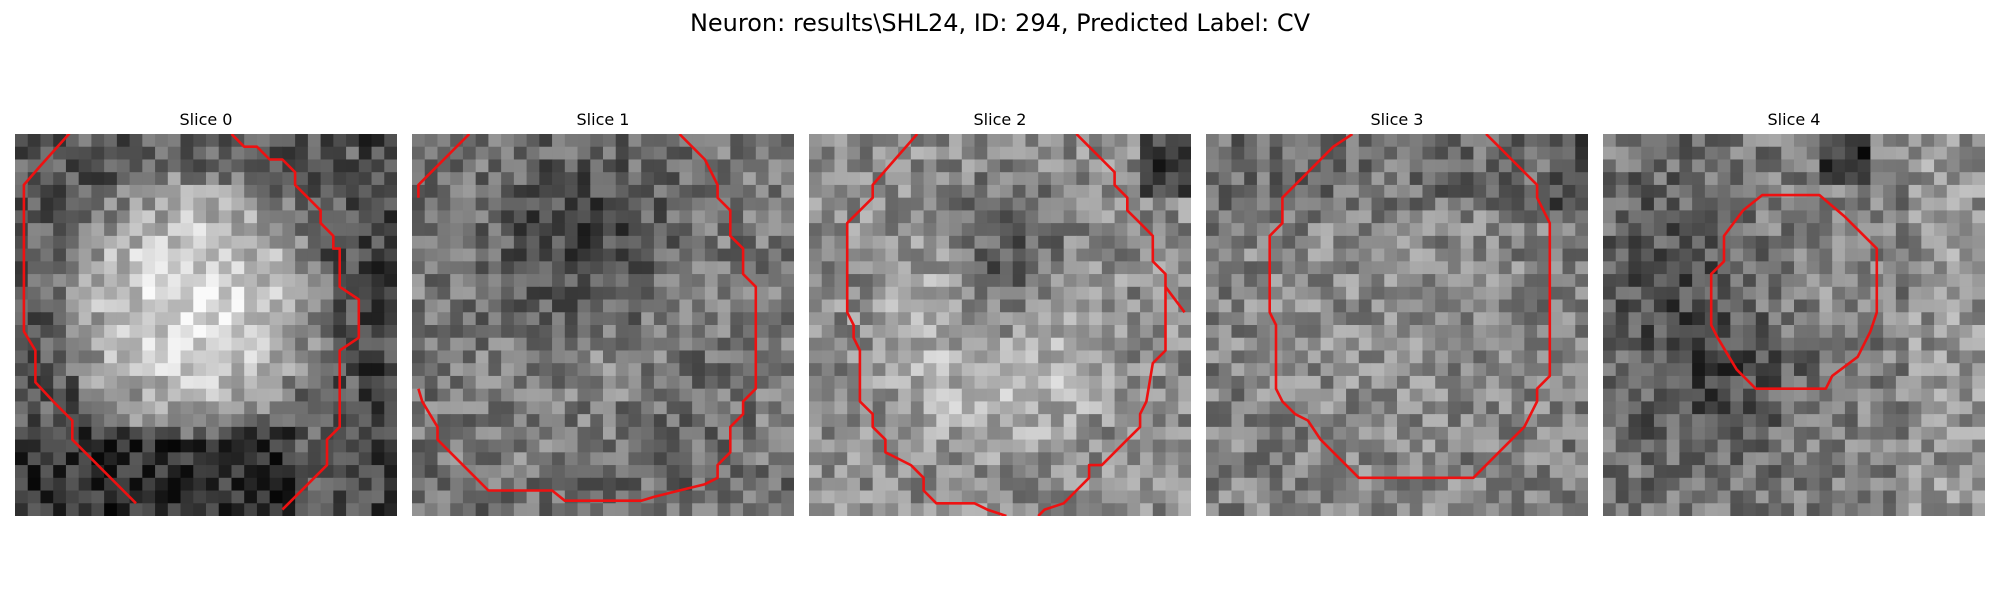 This screenshot has width=2000, height=600. I want to click on slice-title: Slice 2, so click(1000, 119).